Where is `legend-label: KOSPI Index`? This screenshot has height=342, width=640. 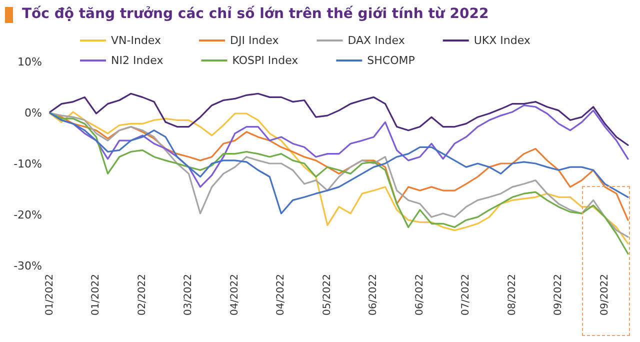 legend-label: KOSPI Index is located at coordinates (265, 60).